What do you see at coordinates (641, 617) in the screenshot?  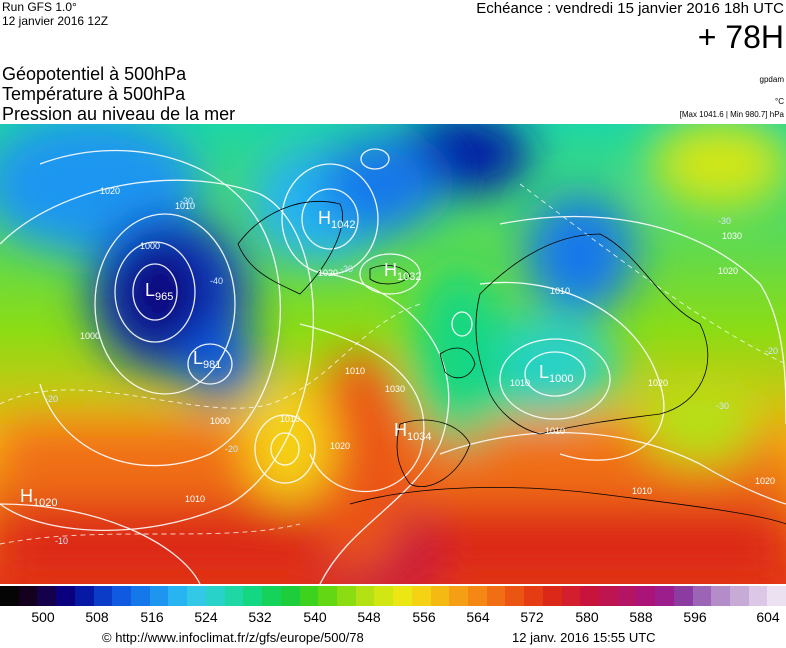 I see `scale-tick-label: 588` at bounding box center [641, 617].